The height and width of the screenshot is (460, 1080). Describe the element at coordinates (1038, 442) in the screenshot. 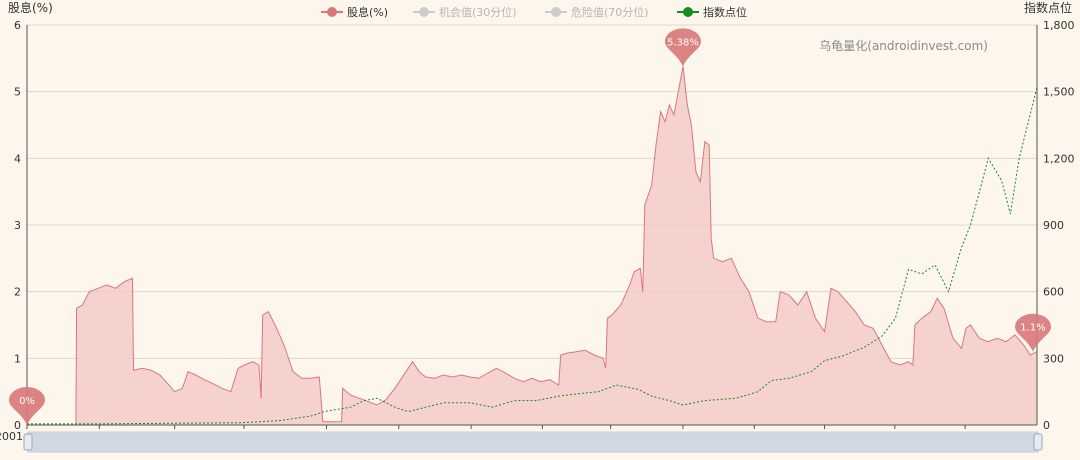

I see `zoom-handle-right` at that location.